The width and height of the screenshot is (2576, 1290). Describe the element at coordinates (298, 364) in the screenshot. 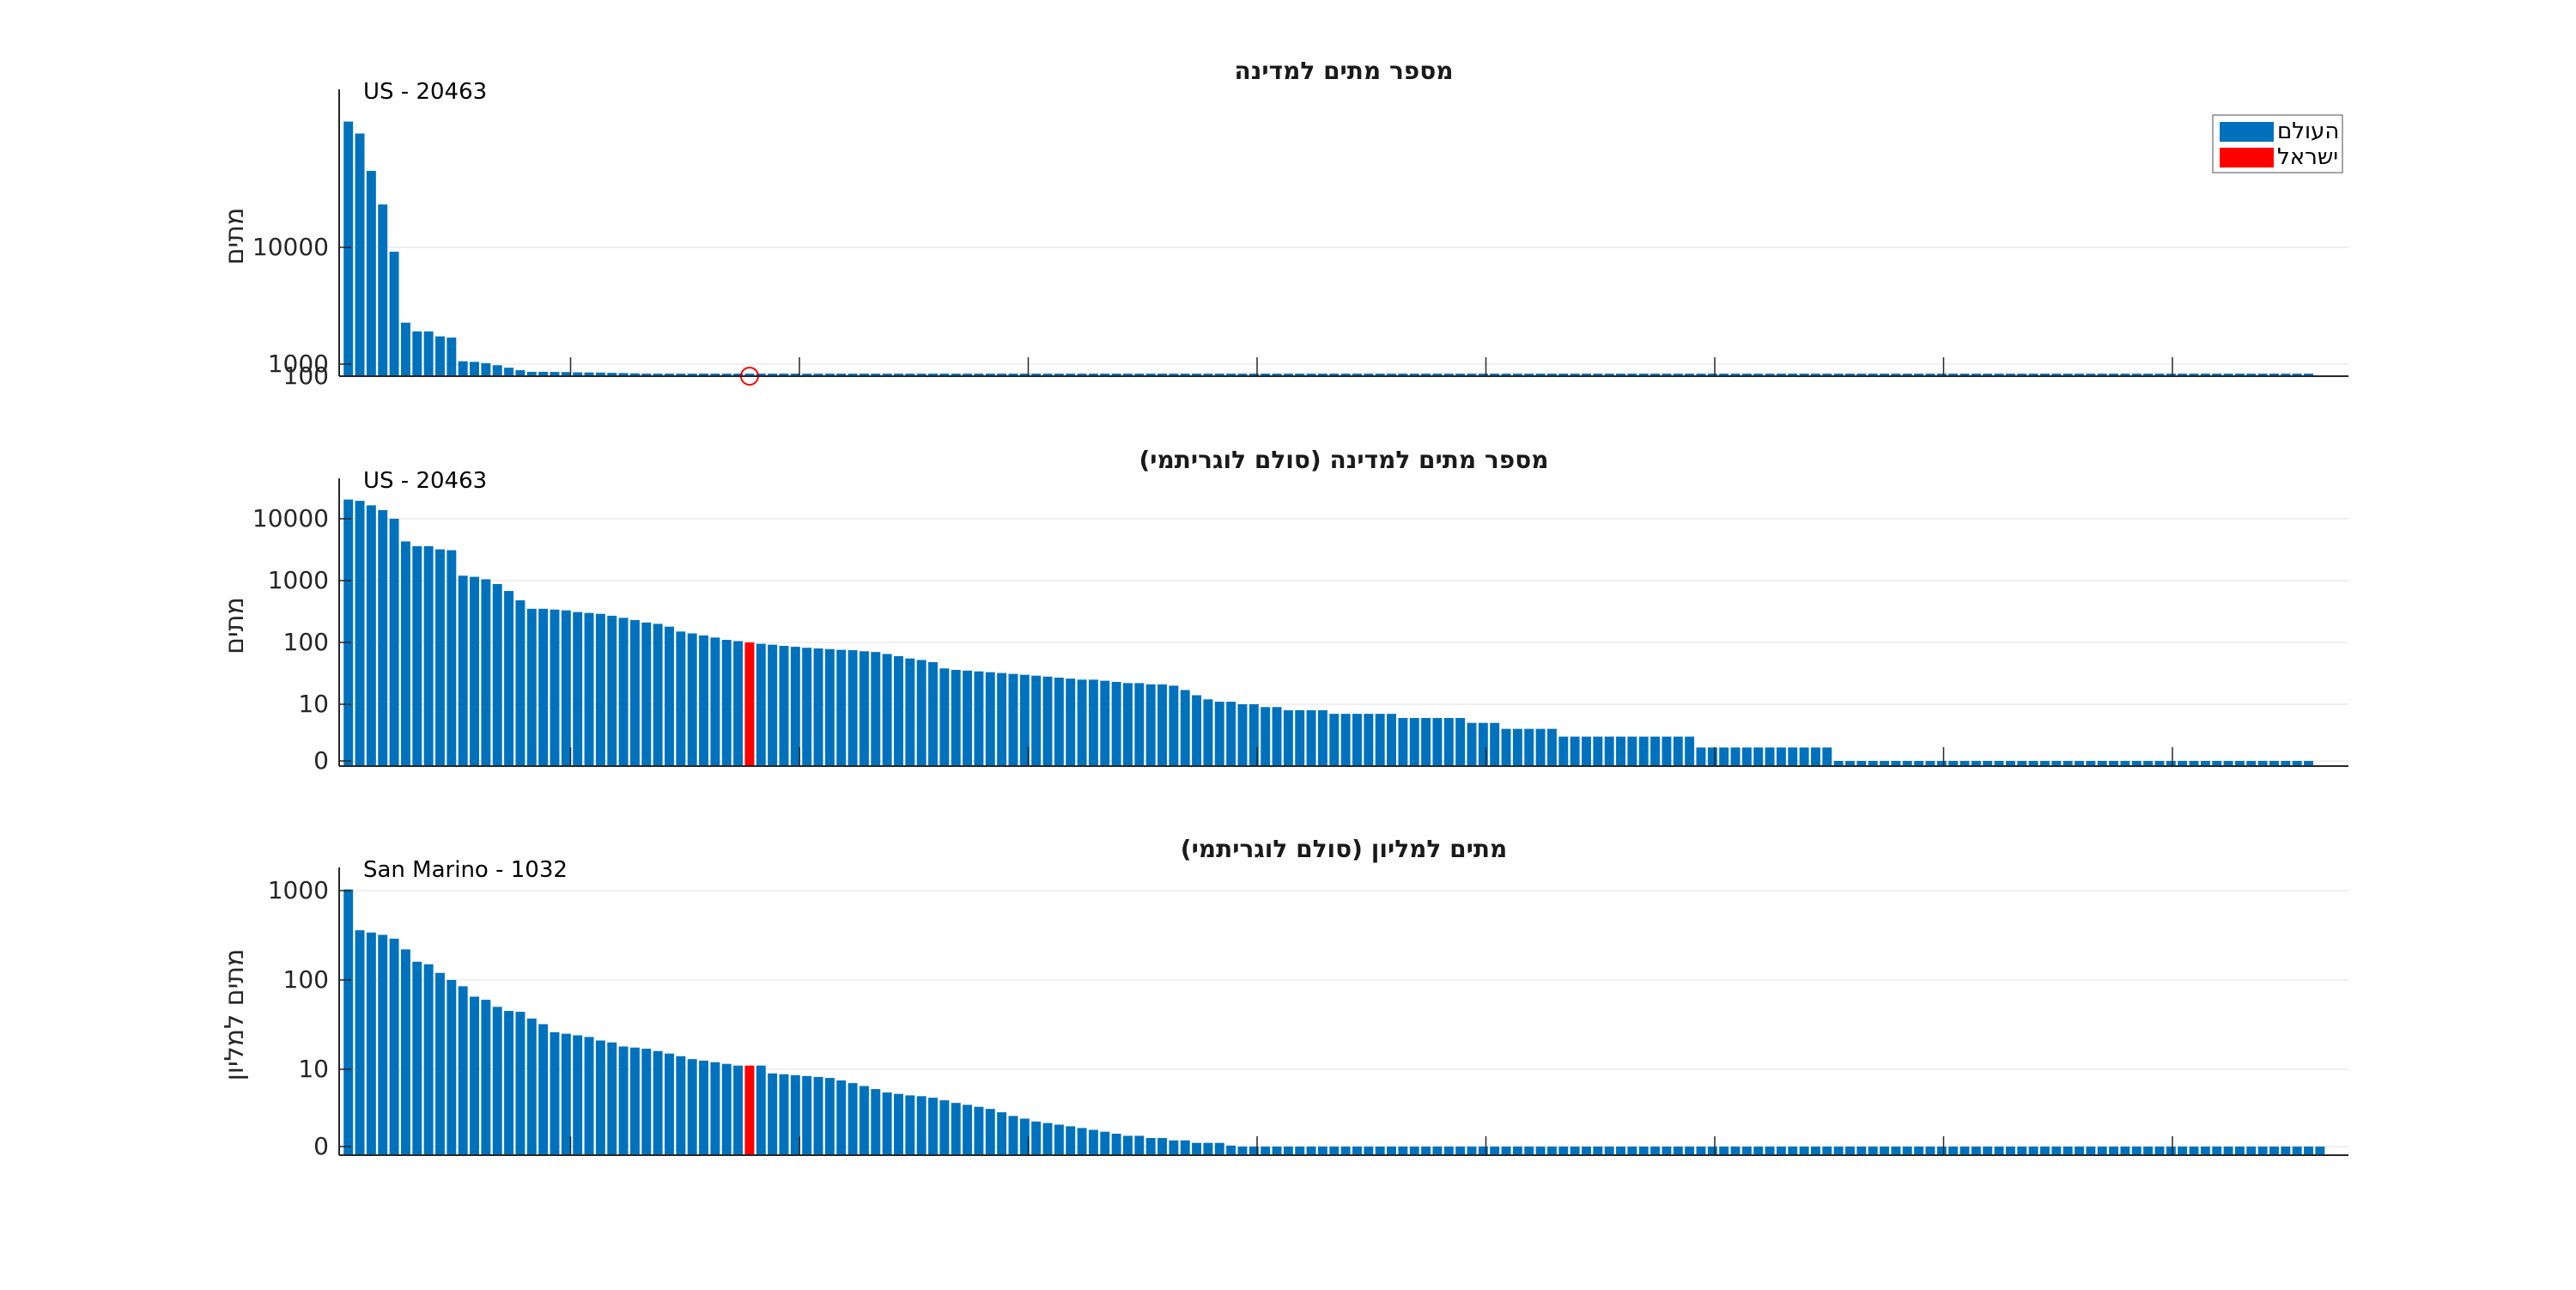

I see `y-tick-label: 1000` at that location.